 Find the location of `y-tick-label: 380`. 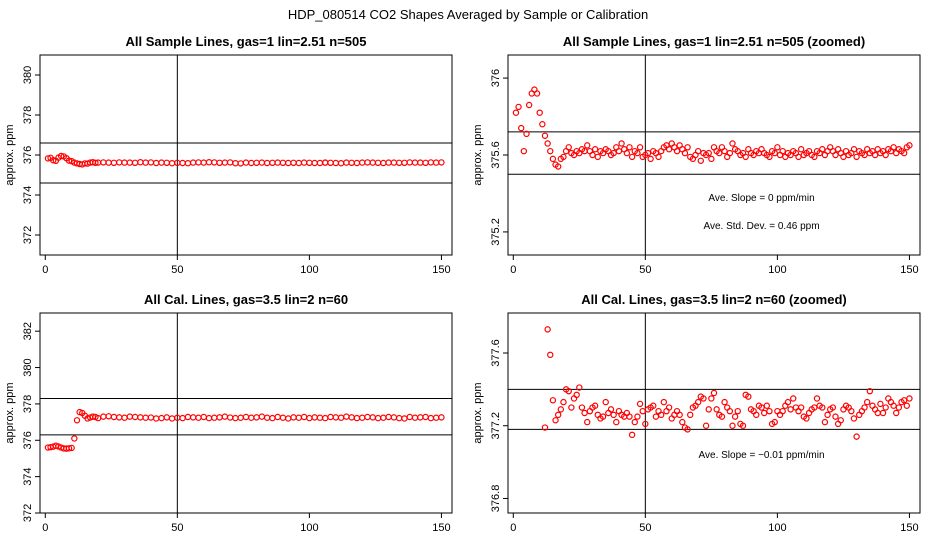

y-tick-label: 380 is located at coordinates (28, 75).